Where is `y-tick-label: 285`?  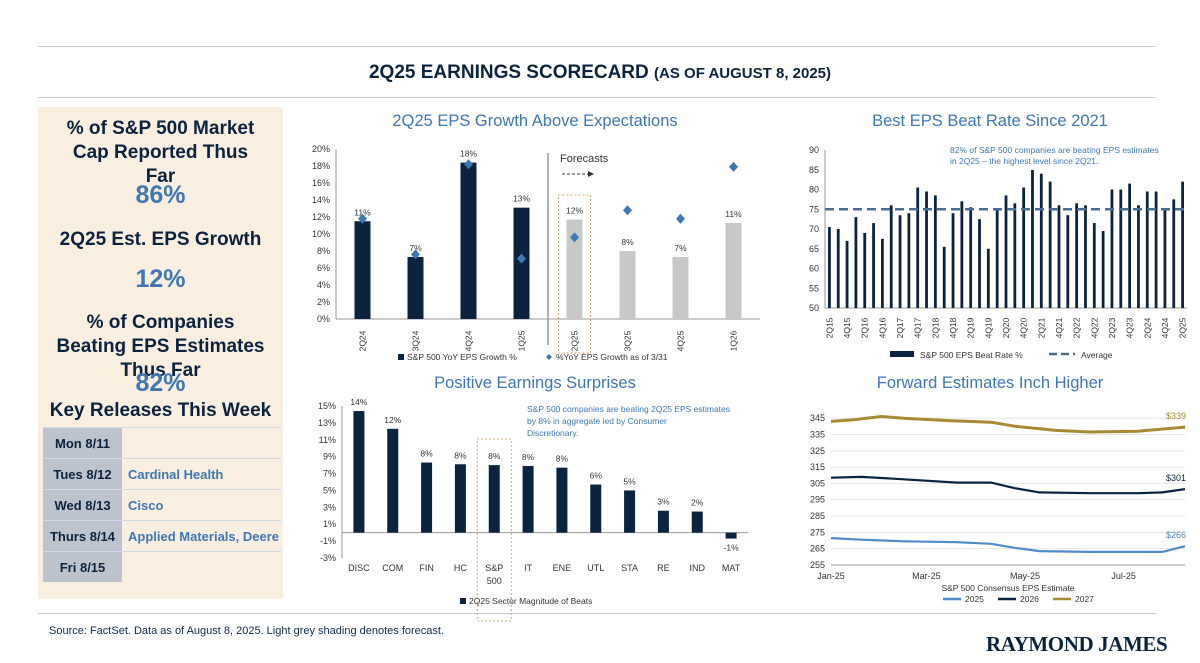 y-tick-label: 285 is located at coordinates (817, 516).